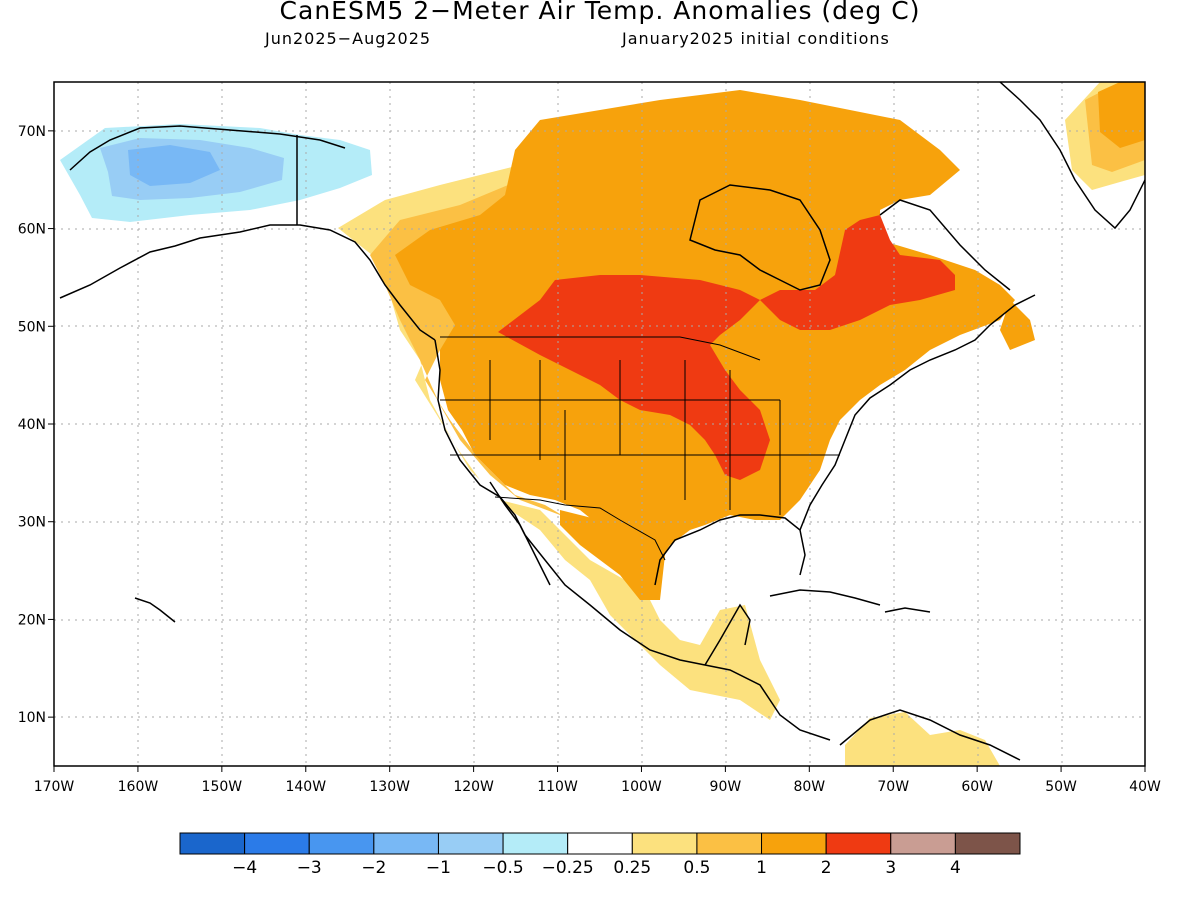  What do you see at coordinates (54, 787) in the screenshot?
I see `longitude-label: 170W` at bounding box center [54, 787].